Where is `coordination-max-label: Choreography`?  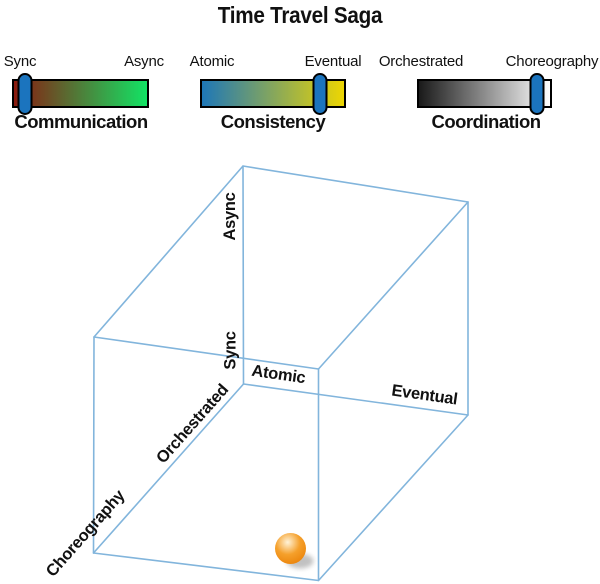
coordination-max-label: Choreography is located at coordinates (552, 61).